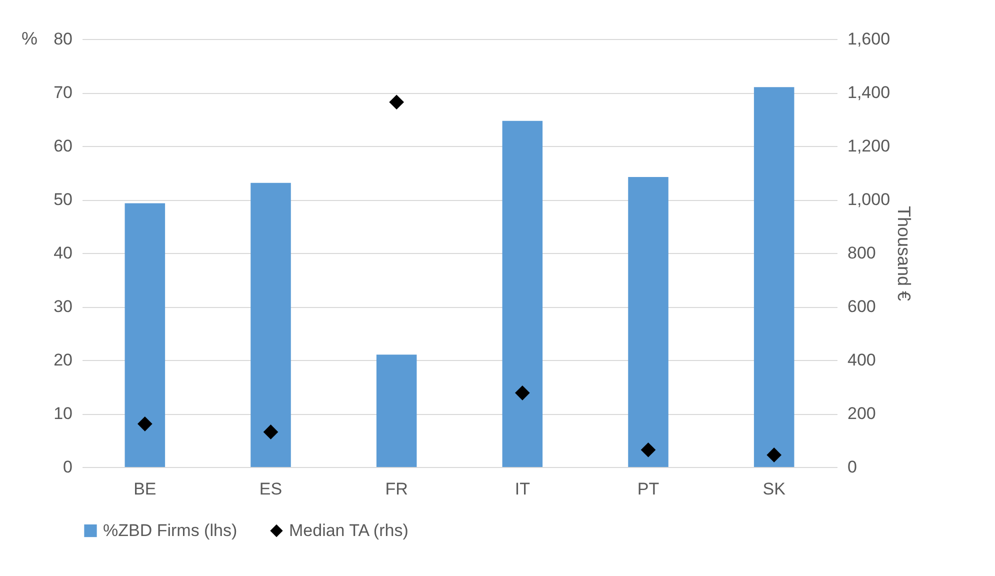 This screenshot has width=995, height=576. I want to click on y2-tick-label: 1,200, so click(869, 146).